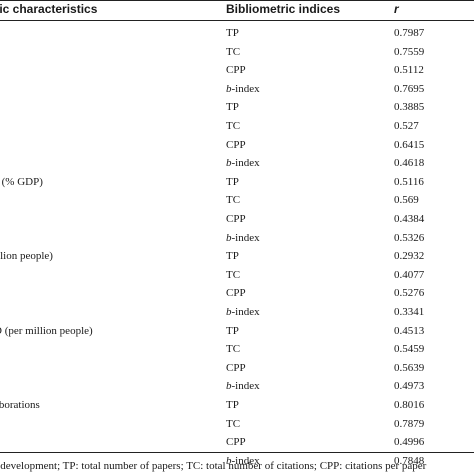  I want to click on r-value-cell: 0.7695, so click(409, 88).